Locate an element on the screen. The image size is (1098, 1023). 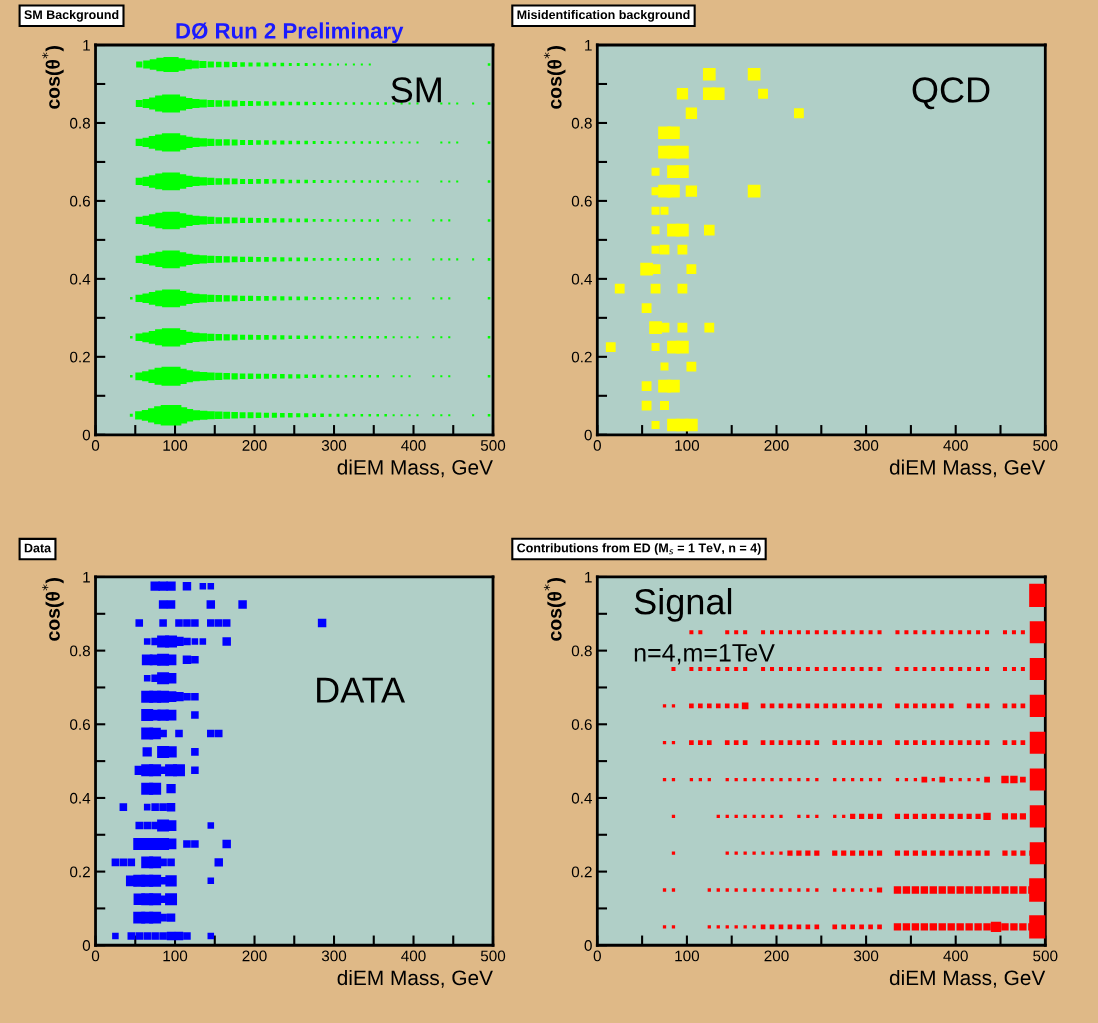
chart-title: Contributions from ED (M$_{s}$ = 1 TeV, n = 4) is located at coordinates (639, 549).